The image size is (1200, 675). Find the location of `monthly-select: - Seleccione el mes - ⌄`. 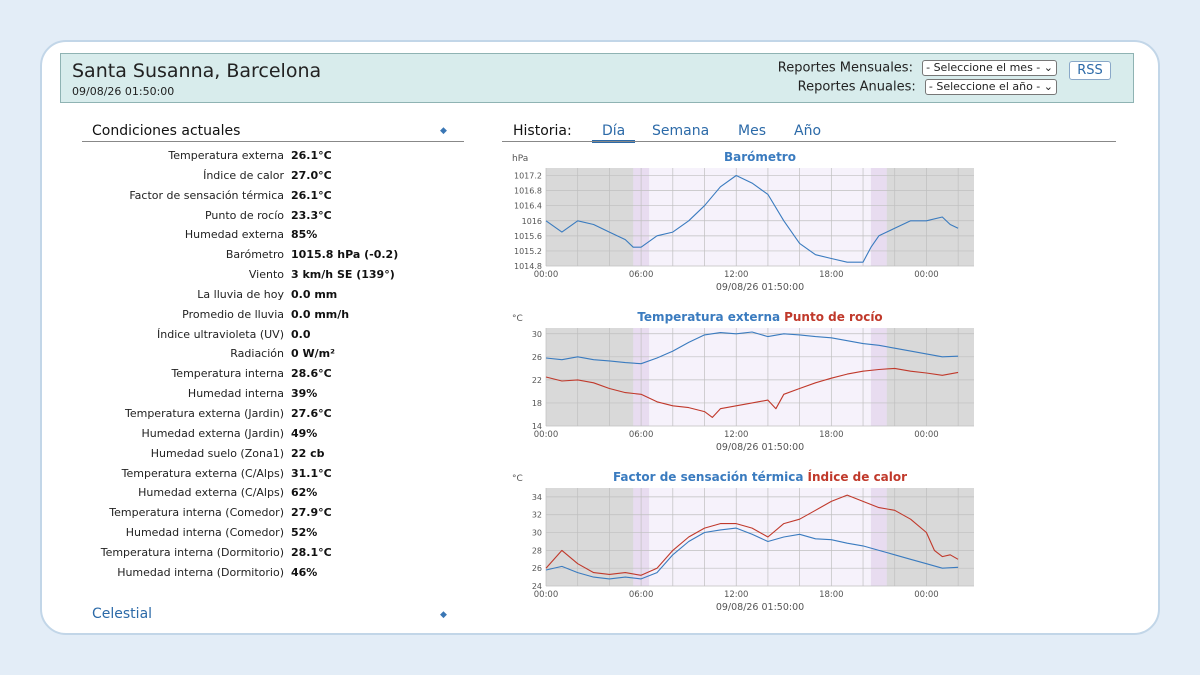

monthly-select: - Seleccione el mes - ⌄ is located at coordinates (989, 68).